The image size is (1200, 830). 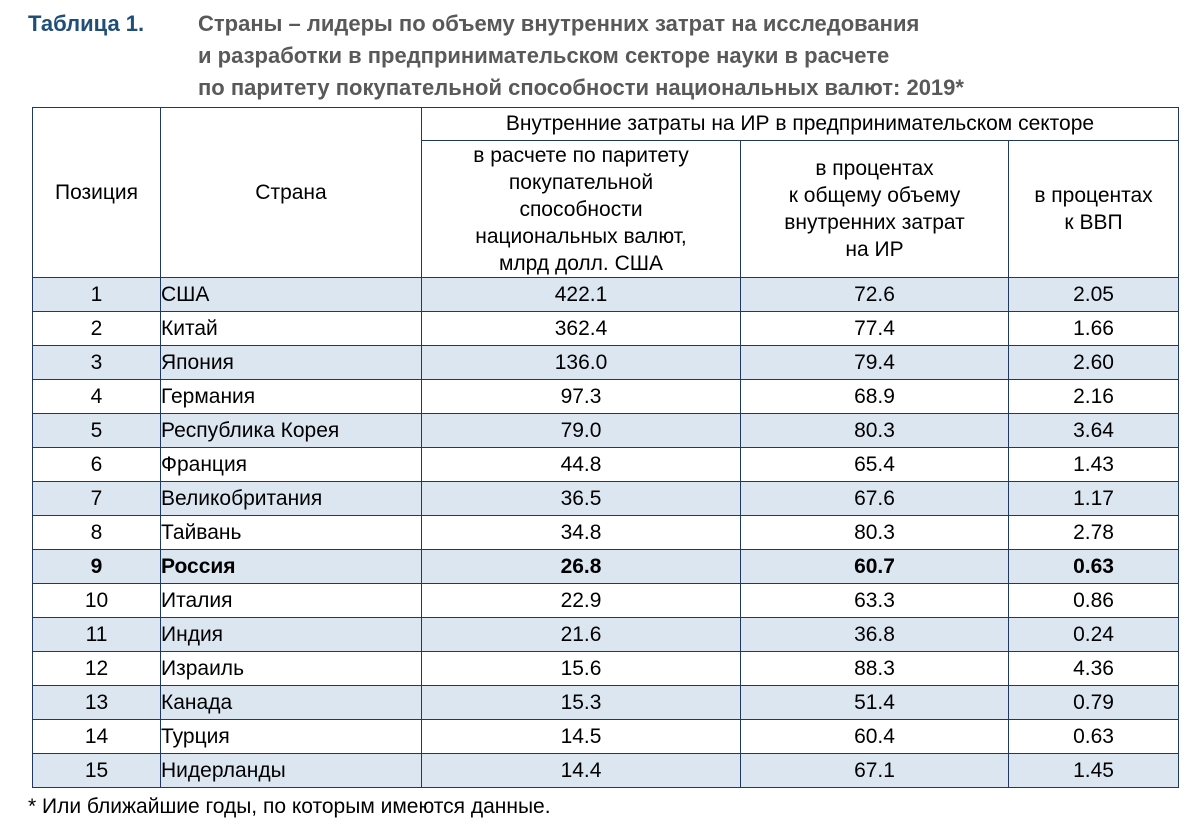 I want to click on cell-country: Республика Корея, so click(x=291, y=430).